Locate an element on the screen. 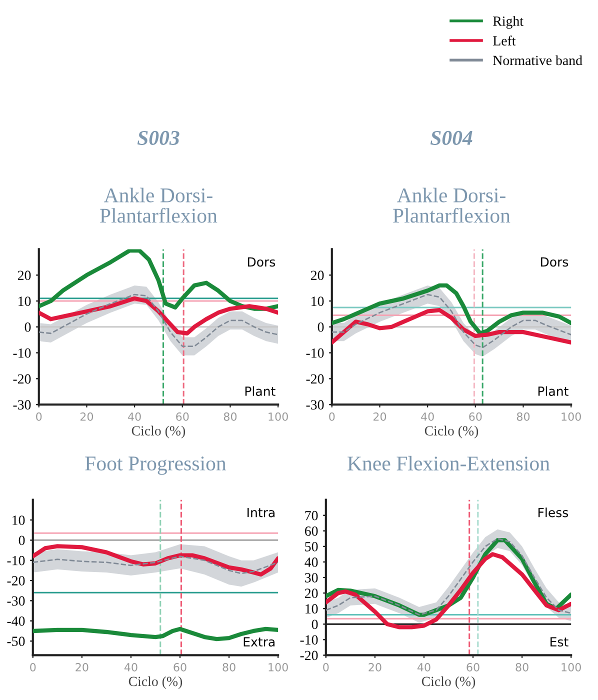 The width and height of the screenshot is (598, 700). y-tick-label: 30 is located at coordinates (311, 577).